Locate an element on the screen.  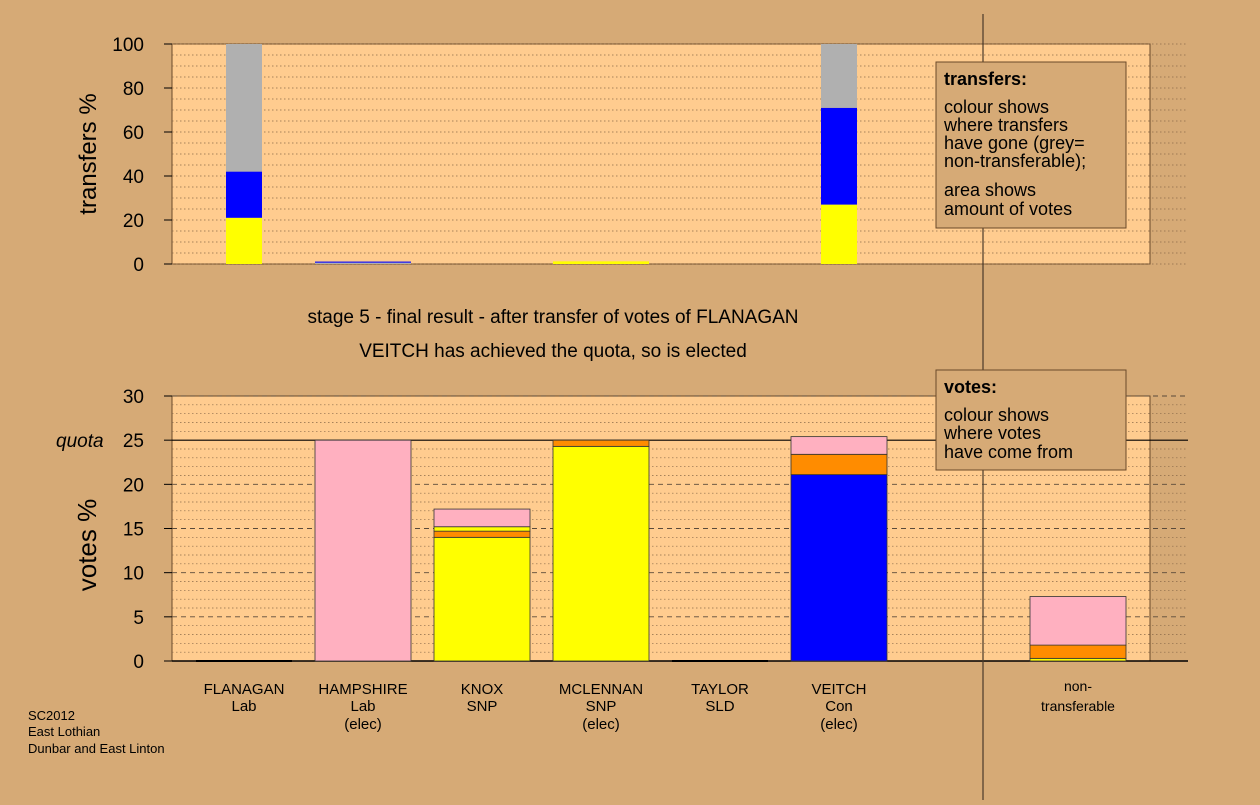
candidate-party: Con is located at coordinates (839, 706).